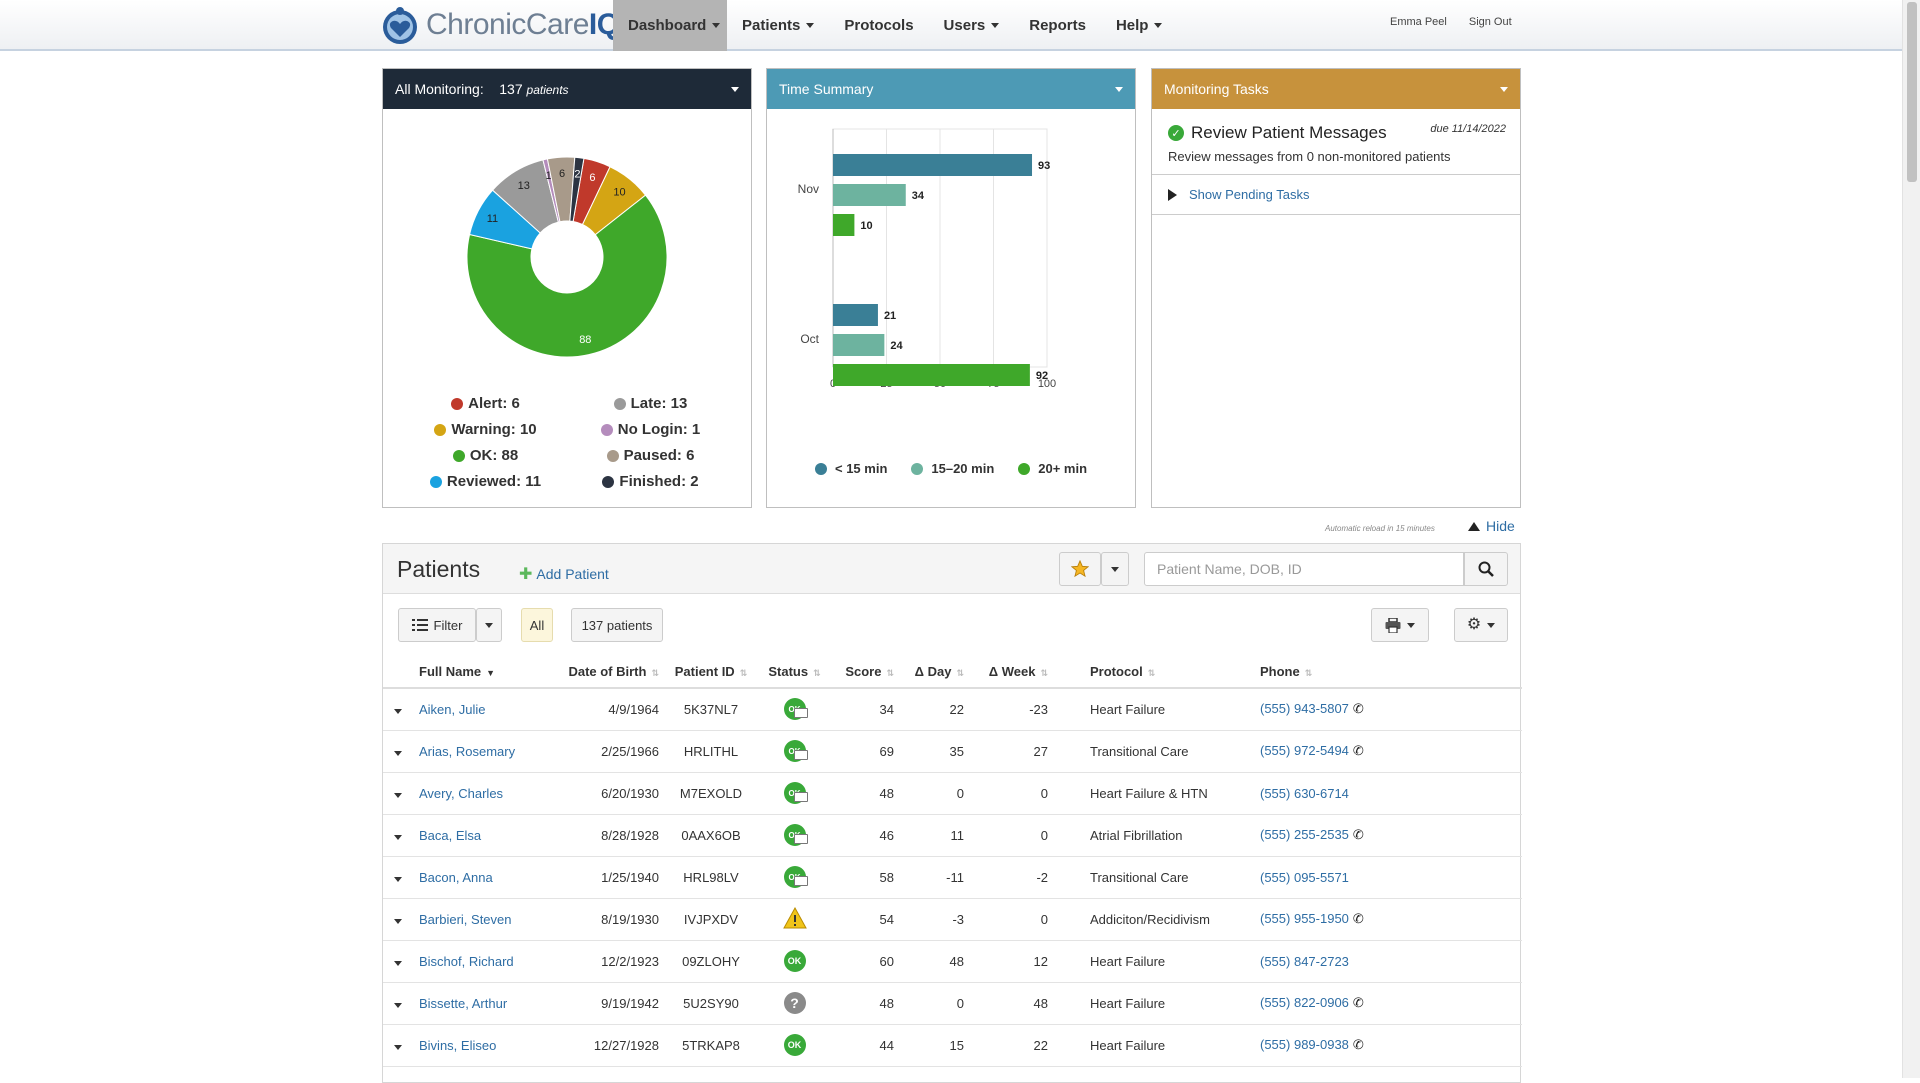 The width and height of the screenshot is (1920, 1083). I want to click on col-protocol: Protocol ⇅, so click(1154, 672).